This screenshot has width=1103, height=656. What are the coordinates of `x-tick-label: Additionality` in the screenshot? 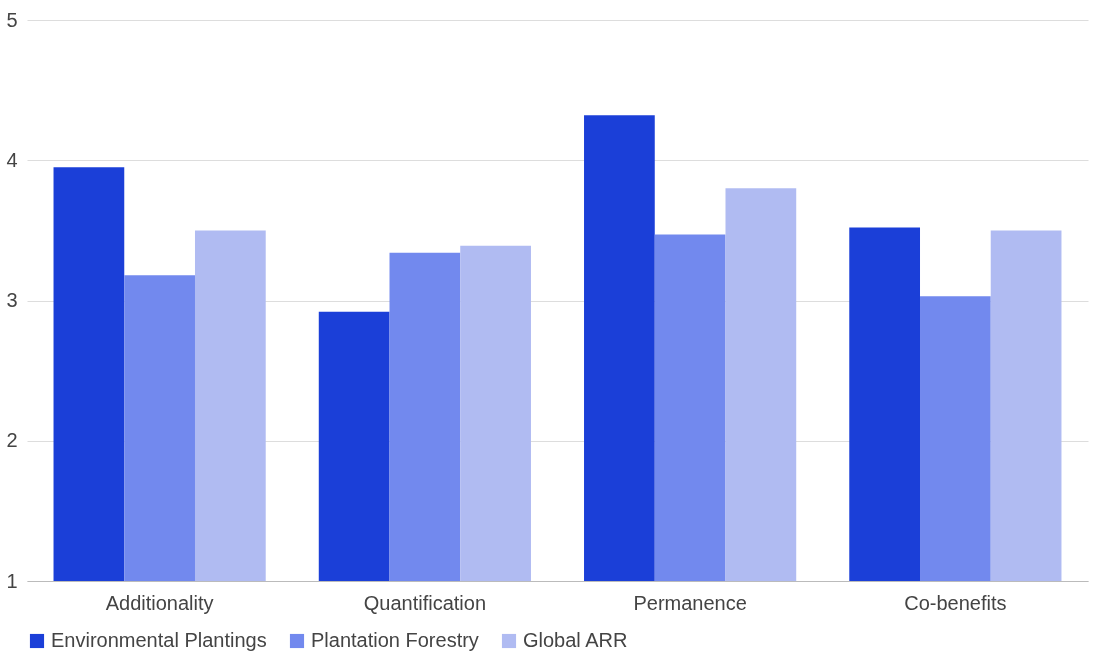 It's located at (159, 602).